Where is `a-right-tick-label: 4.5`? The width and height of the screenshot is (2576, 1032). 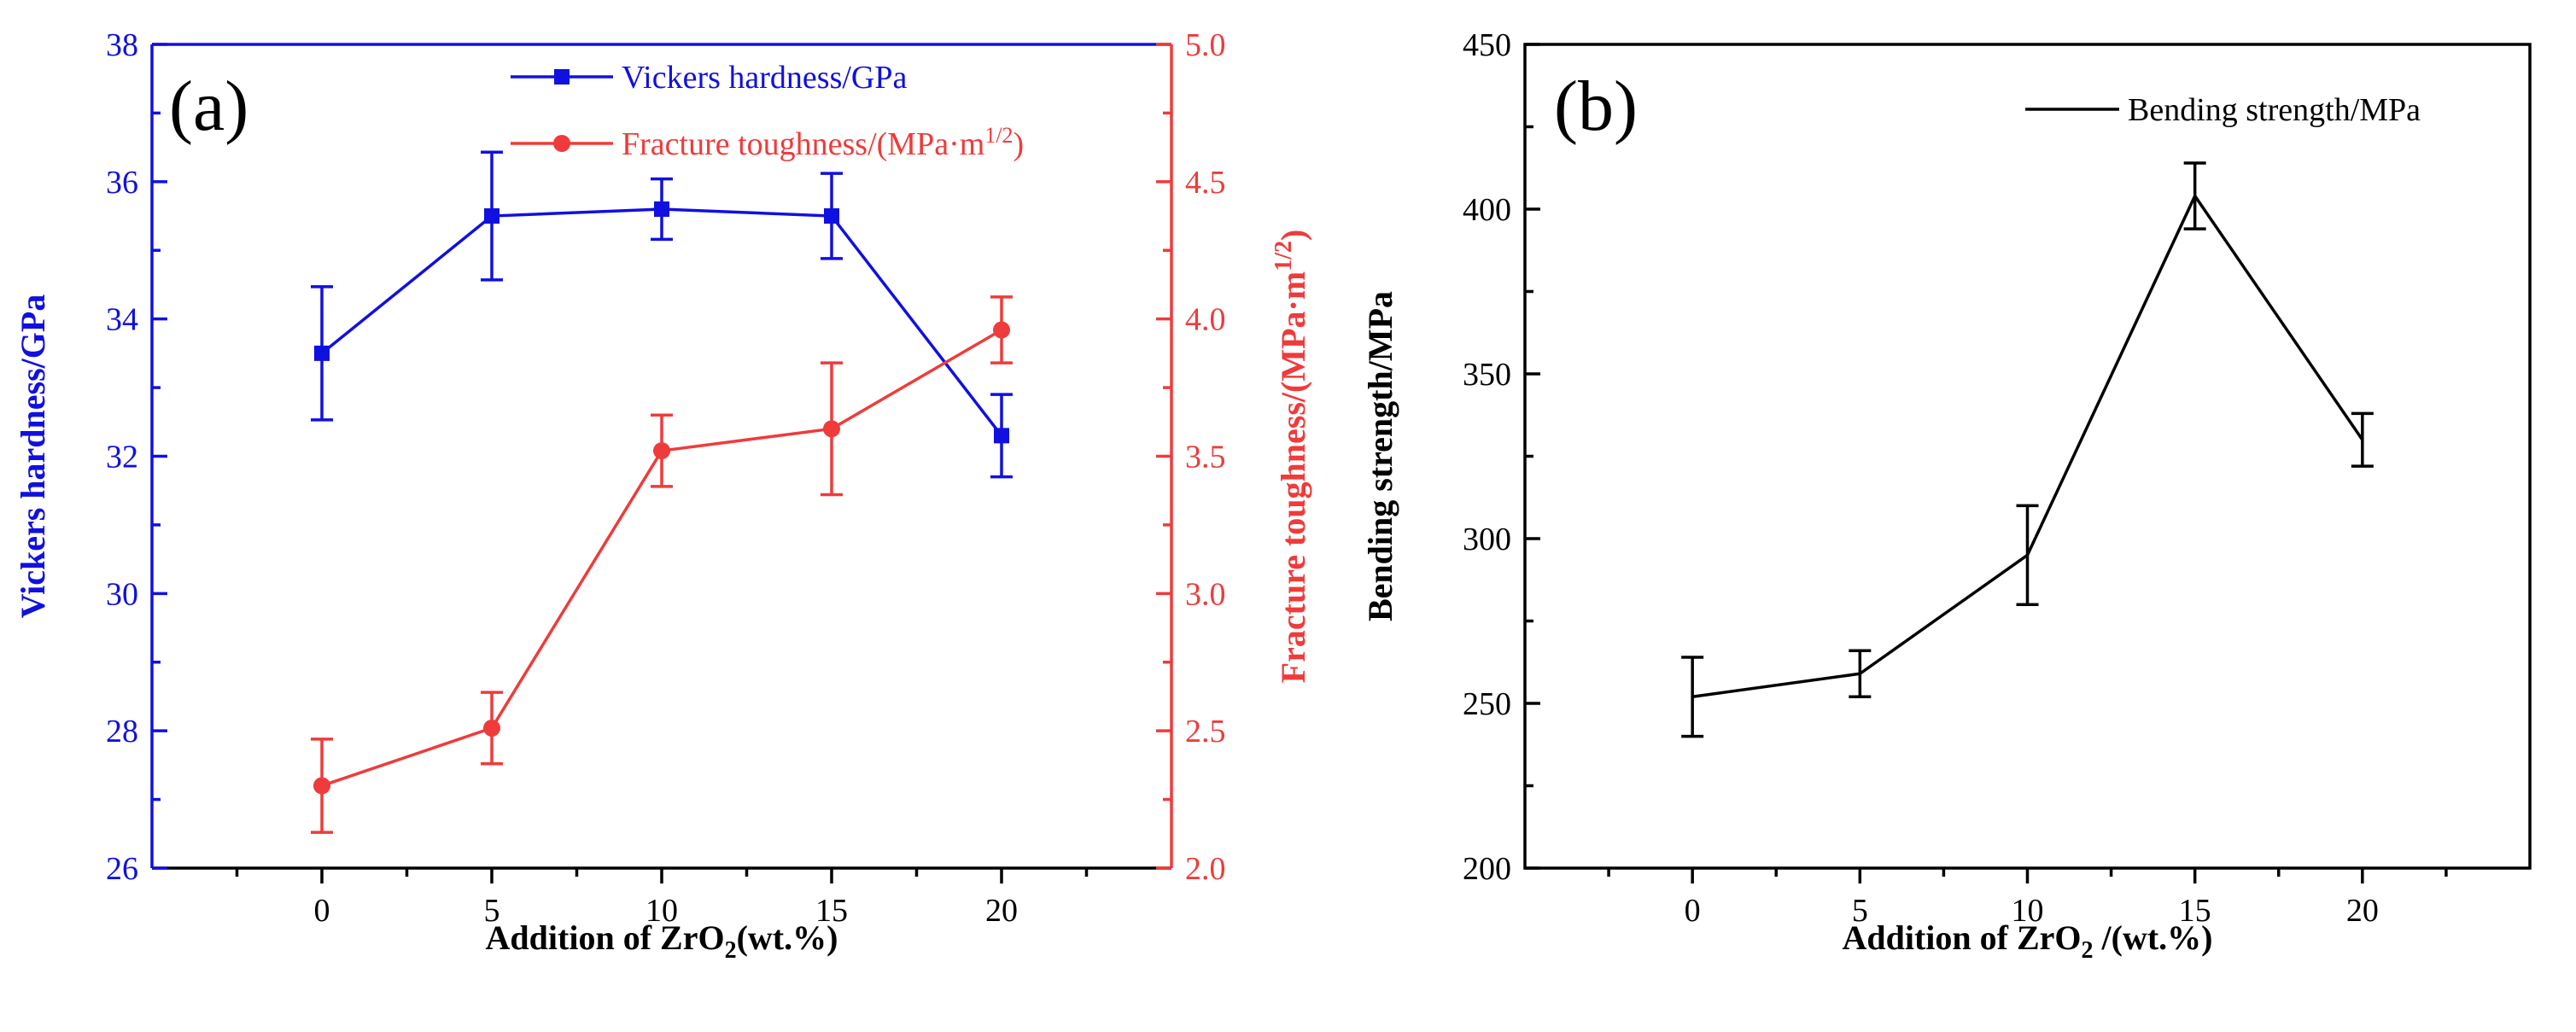 a-right-tick-label: 4.5 is located at coordinates (1205, 183).